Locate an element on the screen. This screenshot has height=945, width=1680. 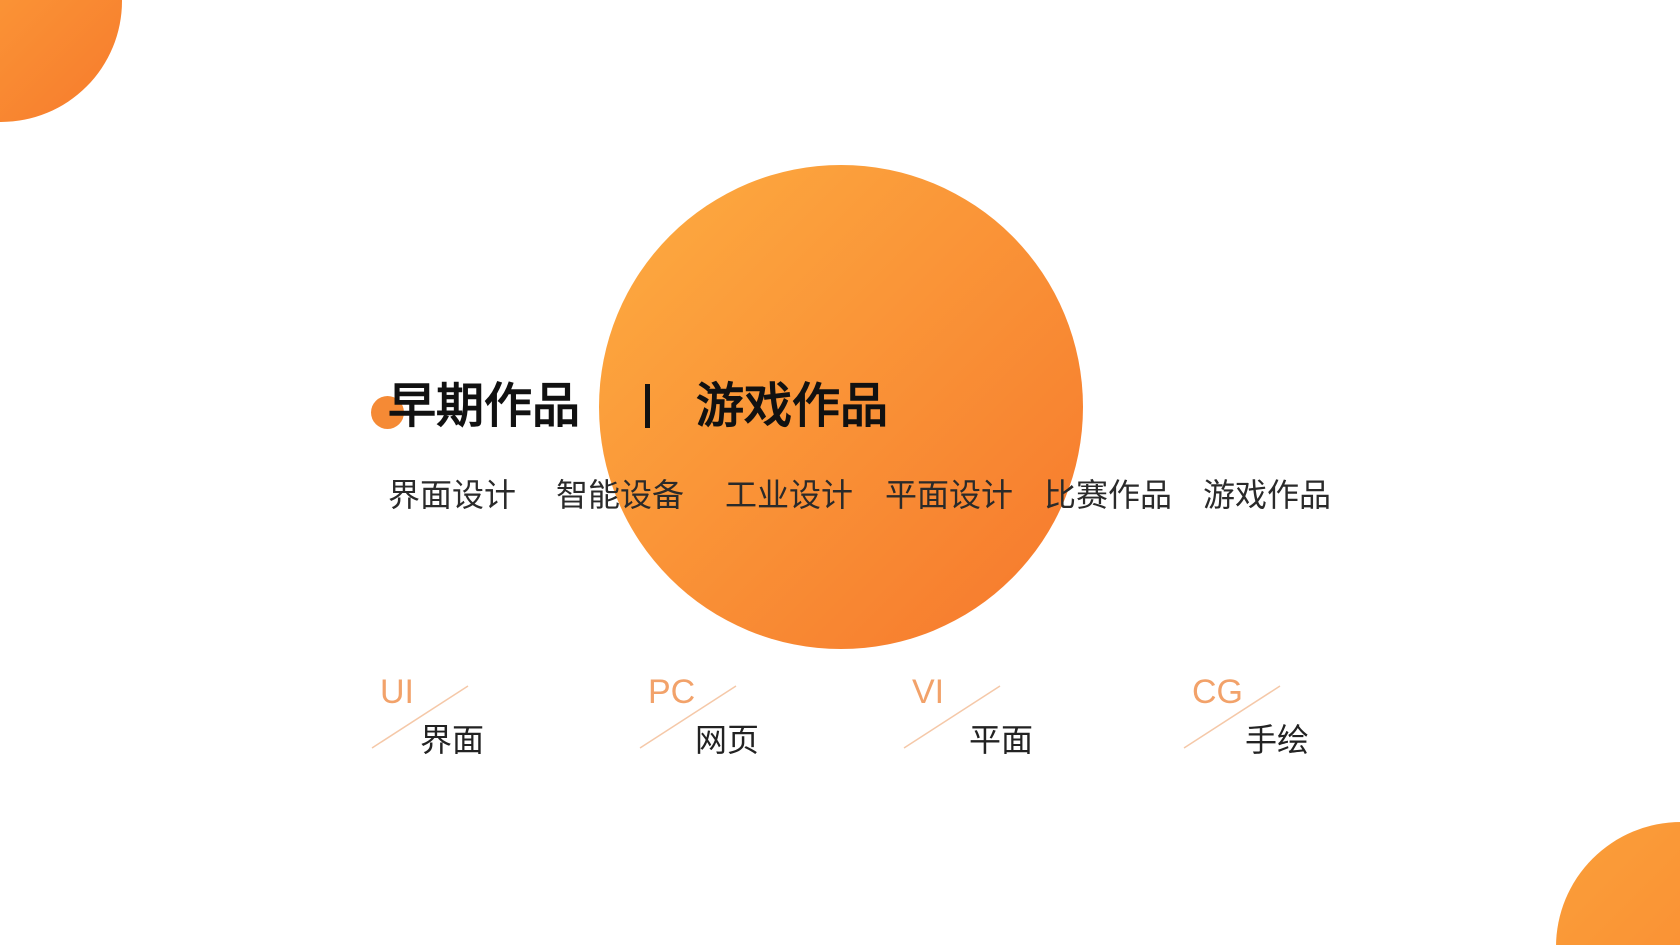
decorative-circle-top-left is located at coordinates (61, 61).